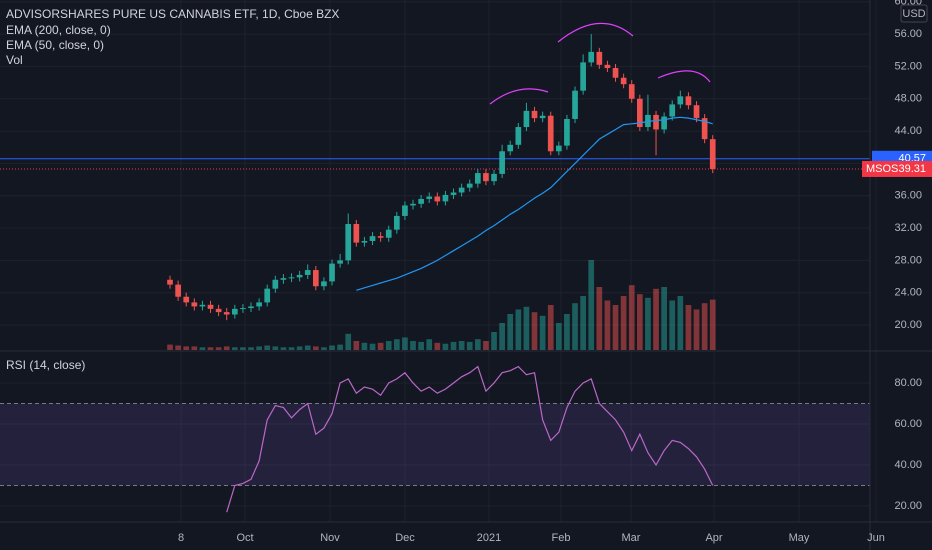 This screenshot has height=550, width=932. What do you see at coordinates (908, 99) in the screenshot?
I see `y-tick-label: 48.00` at bounding box center [908, 99].